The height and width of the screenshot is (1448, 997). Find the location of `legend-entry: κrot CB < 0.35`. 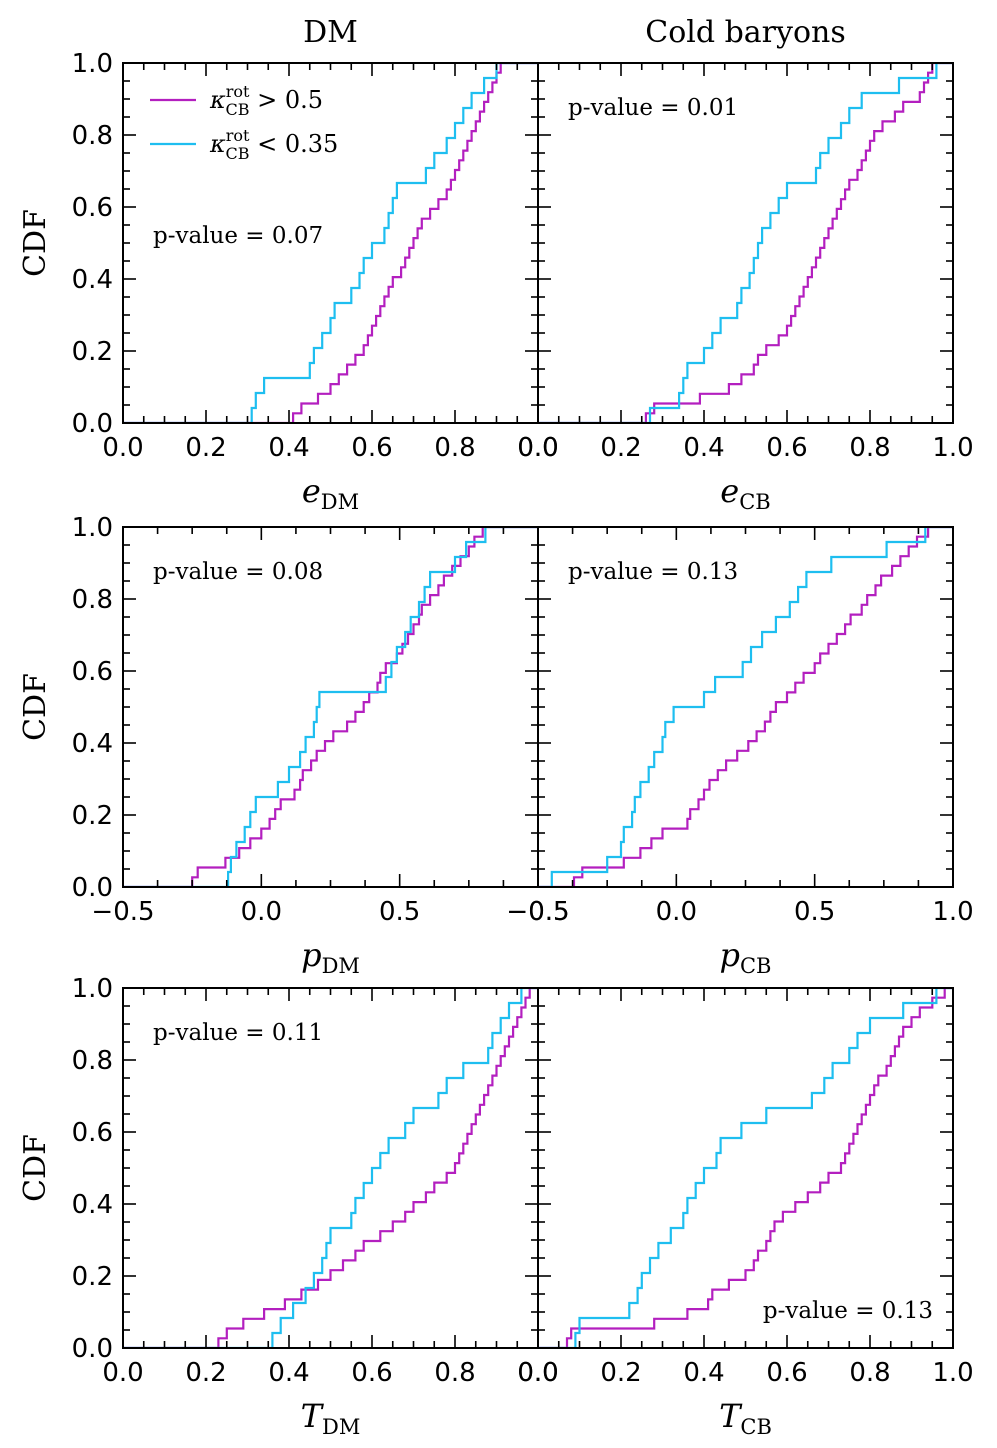

legend-entry: κrot CB < 0.35 is located at coordinates (273, 144).